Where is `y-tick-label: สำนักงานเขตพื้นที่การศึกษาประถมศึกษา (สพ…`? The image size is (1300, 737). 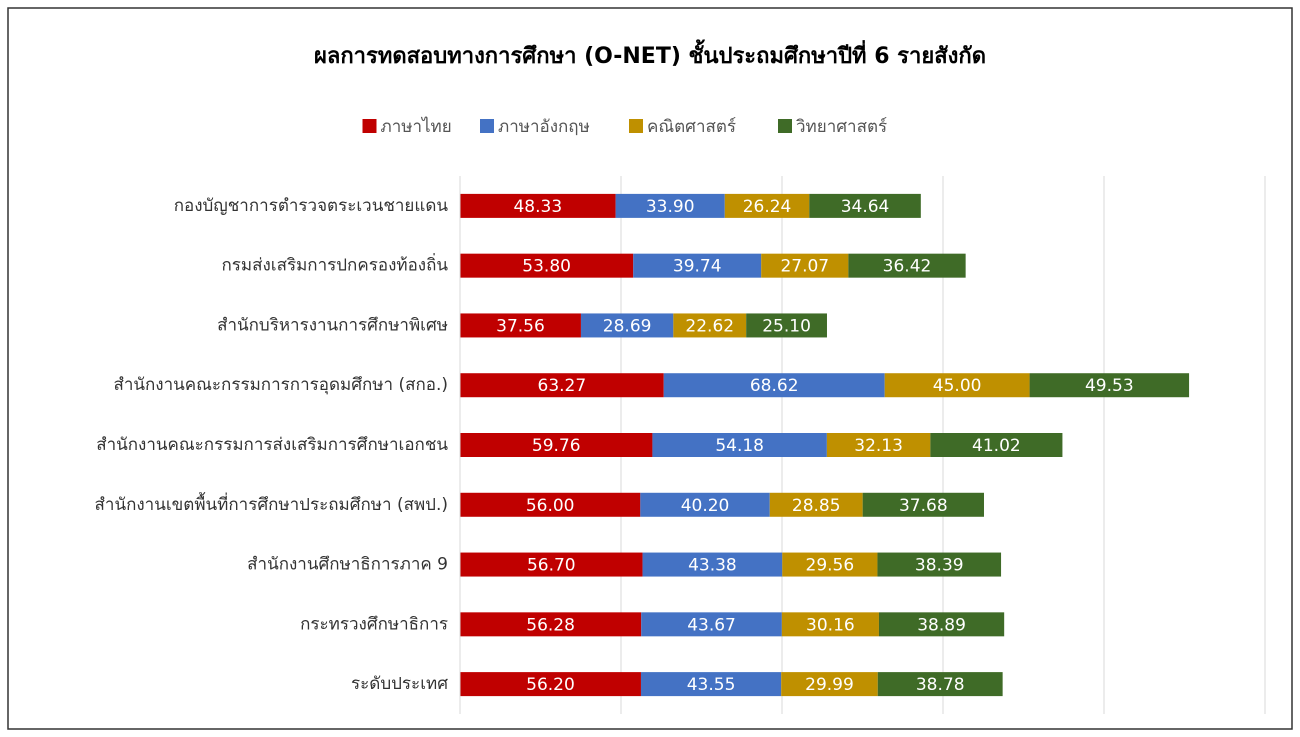
y-tick-label: สำนักงานเขตพื้นที่การศึกษาประถมศึกษา (สพ… is located at coordinates (271, 503).